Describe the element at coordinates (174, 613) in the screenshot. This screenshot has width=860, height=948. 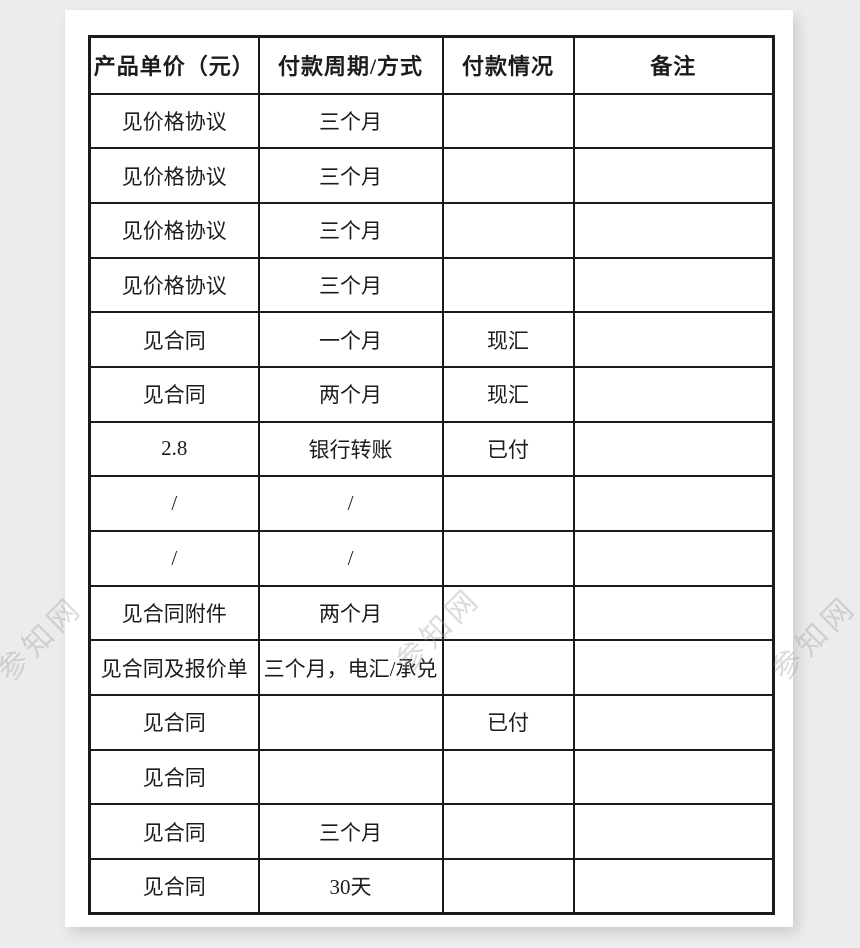
I see `table-cell: 见合同附件` at that location.